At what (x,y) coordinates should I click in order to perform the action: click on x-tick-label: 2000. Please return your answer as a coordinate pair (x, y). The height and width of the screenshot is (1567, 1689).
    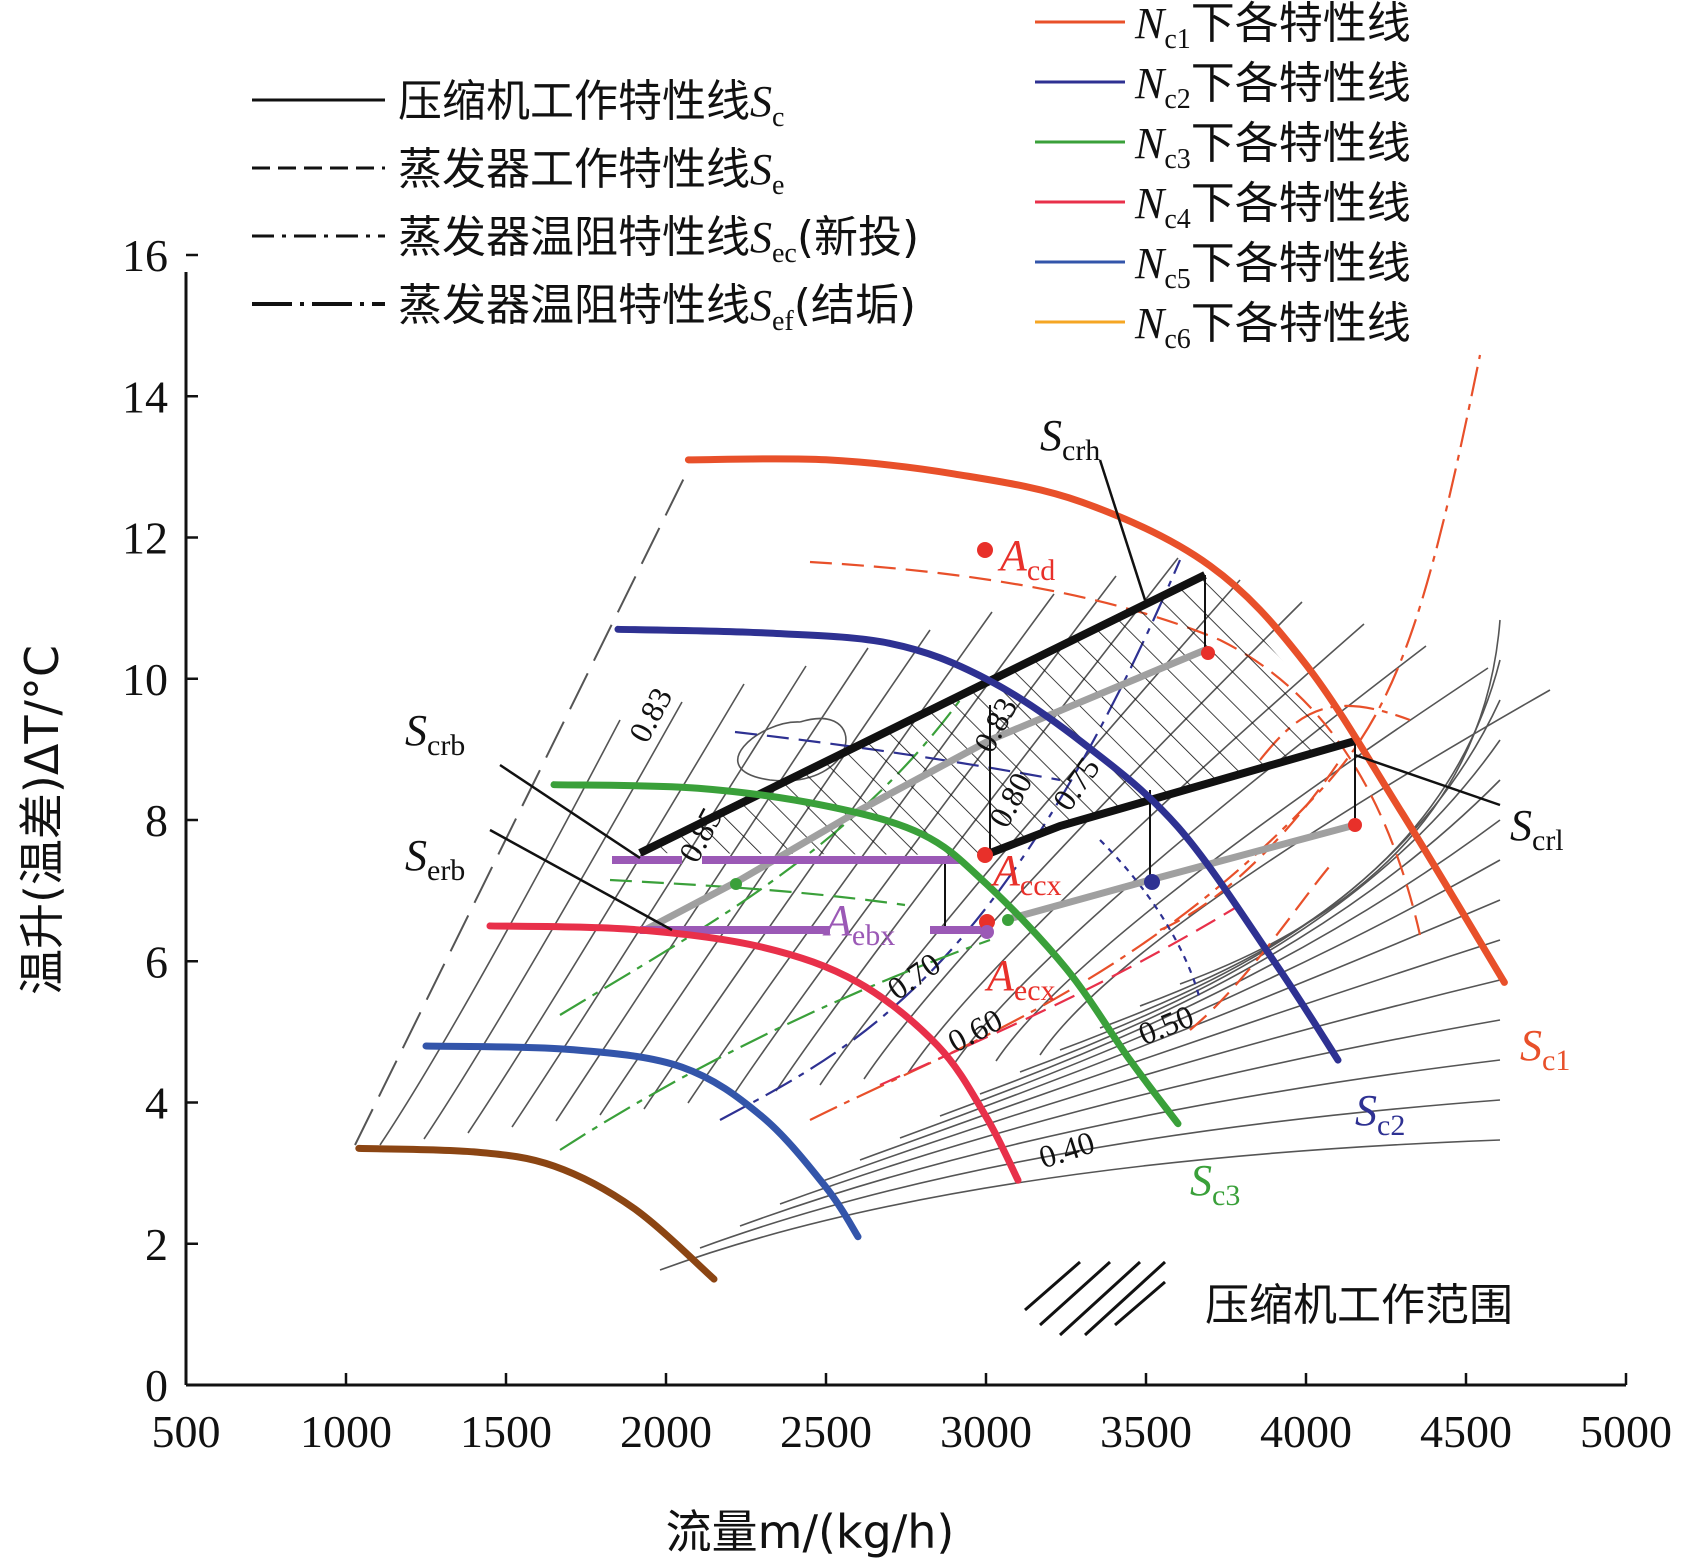
    Looking at the image, I should click on (666, 1431).